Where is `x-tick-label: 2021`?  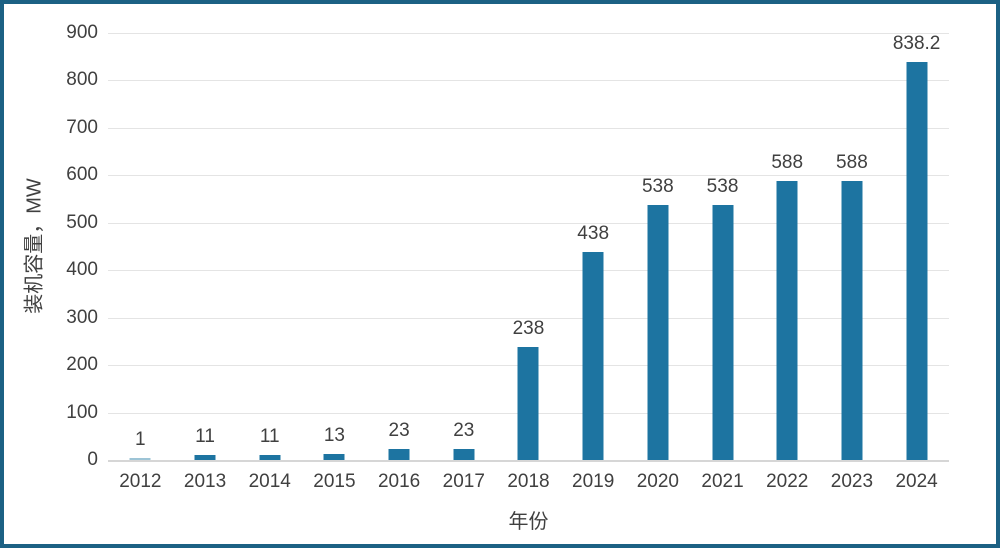 x-tick-label: 2021 is located at coordinates (722, 481).